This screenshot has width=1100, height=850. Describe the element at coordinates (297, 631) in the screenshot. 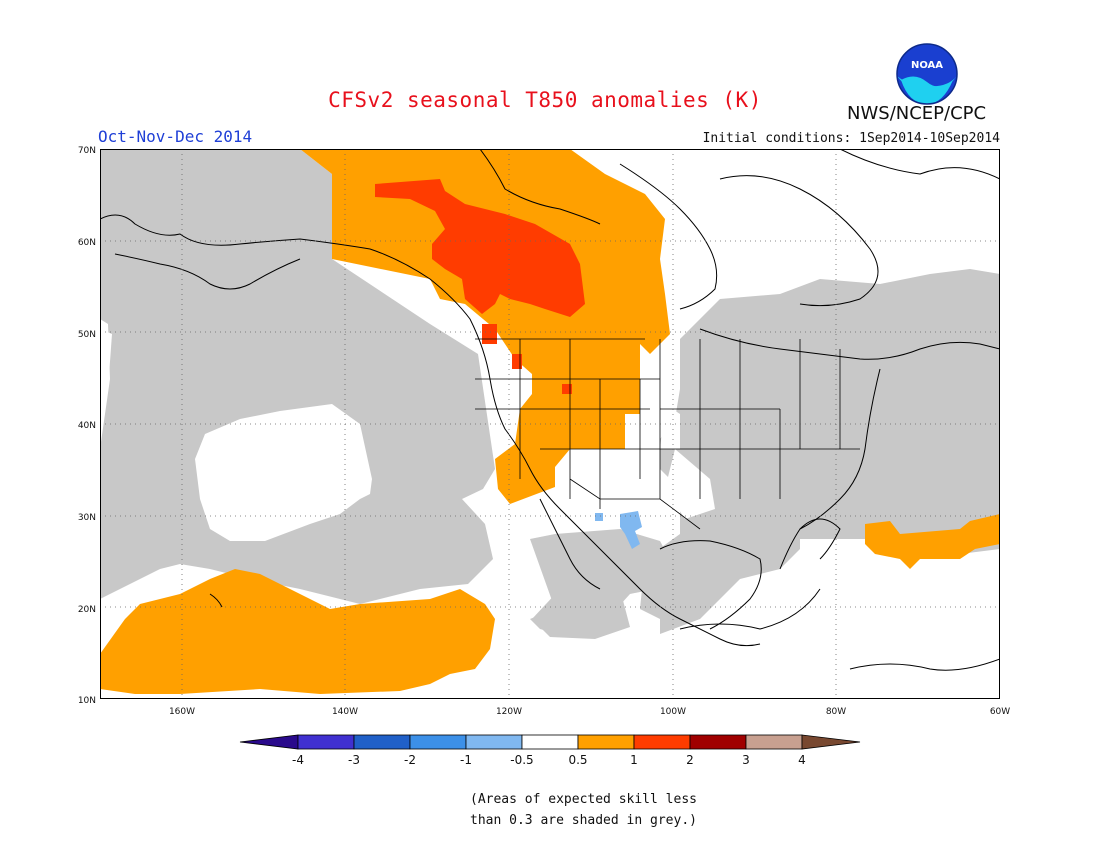

I see `orange-central-pacific` at that location.